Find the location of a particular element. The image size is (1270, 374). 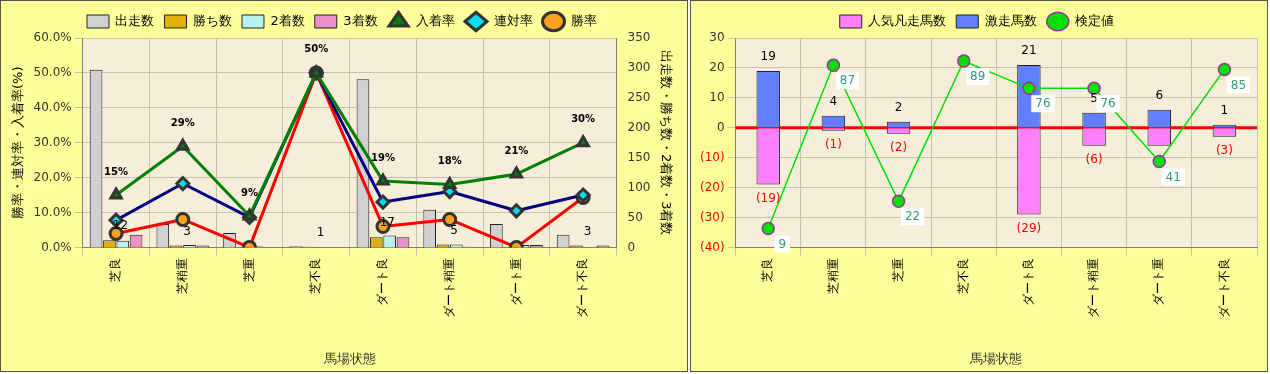

y-tick-label: 30.0% is located at coordinates (52, 141).